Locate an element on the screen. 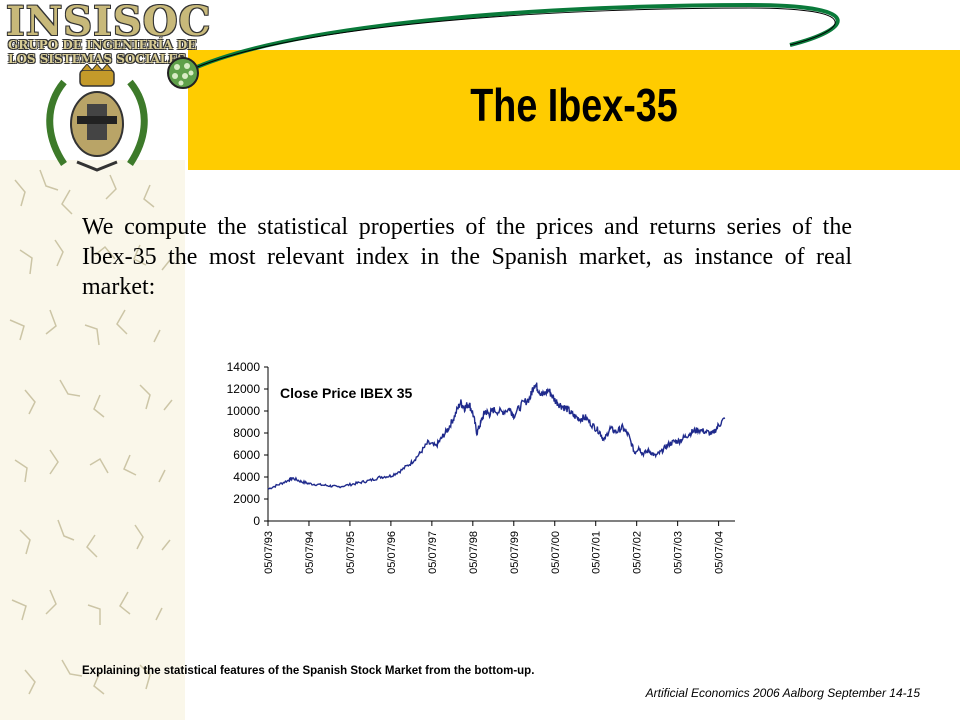 This screenshot has width=960, height=725. slide-title: The Ibex-35 is located at coordinates (574, 105).